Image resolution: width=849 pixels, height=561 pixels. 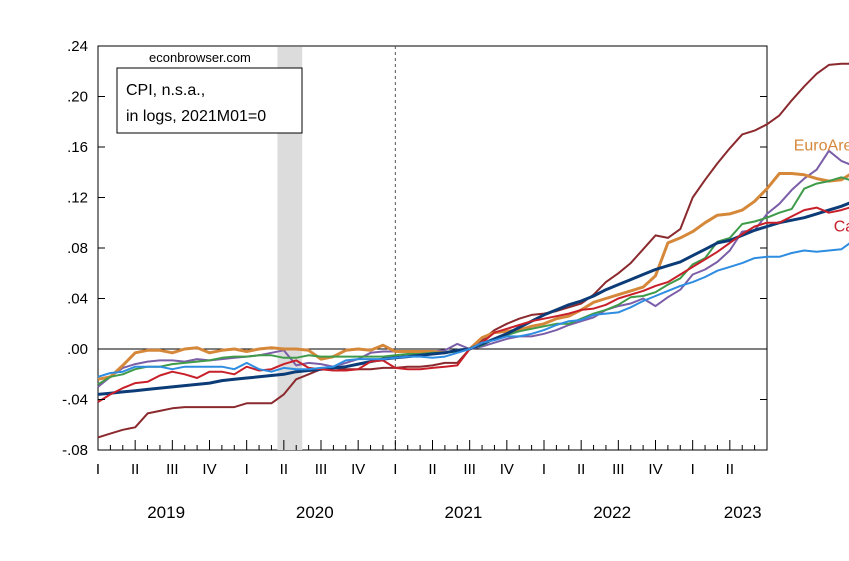 What do you see at coordinates (821, 186) in the screenshot?
I see `series-labels: PolandSwedenEuroAreaUKUSCanadaKorea` at bounding box center [821, 186].